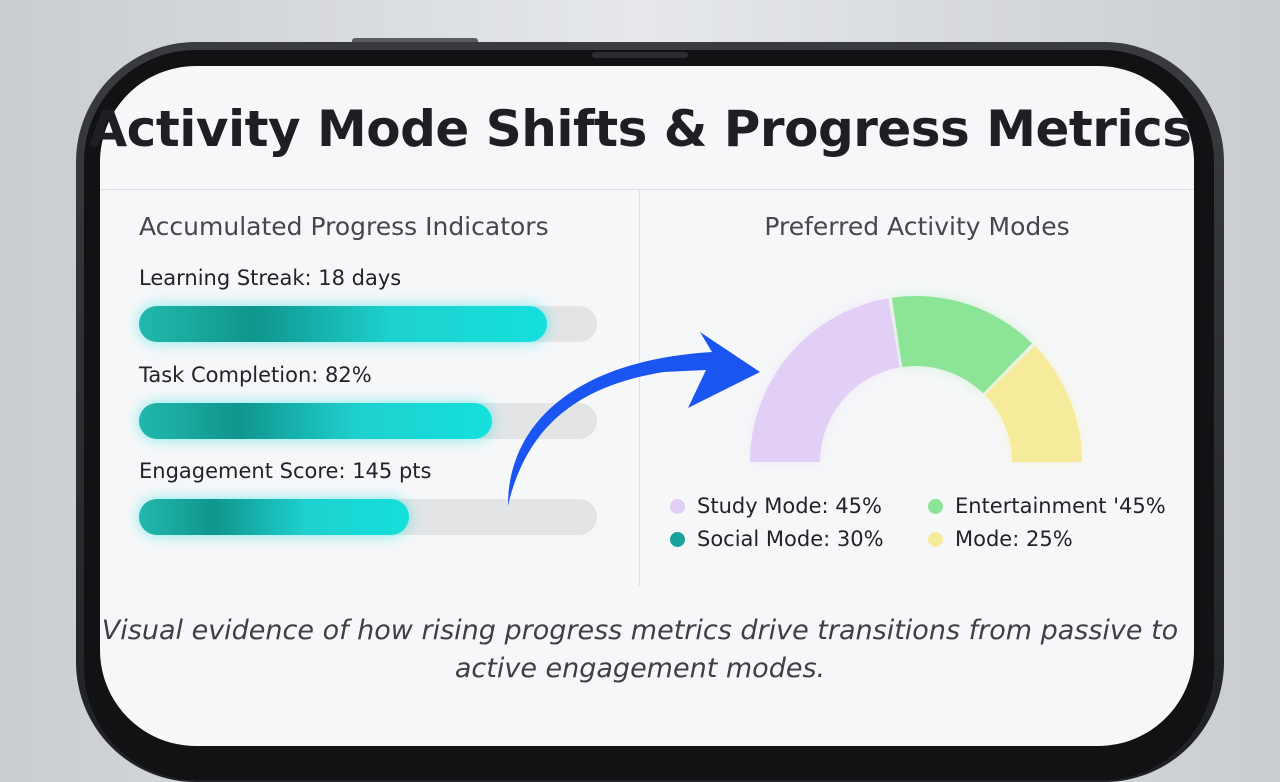  I want to click on chart-svg, so click(795, 400).